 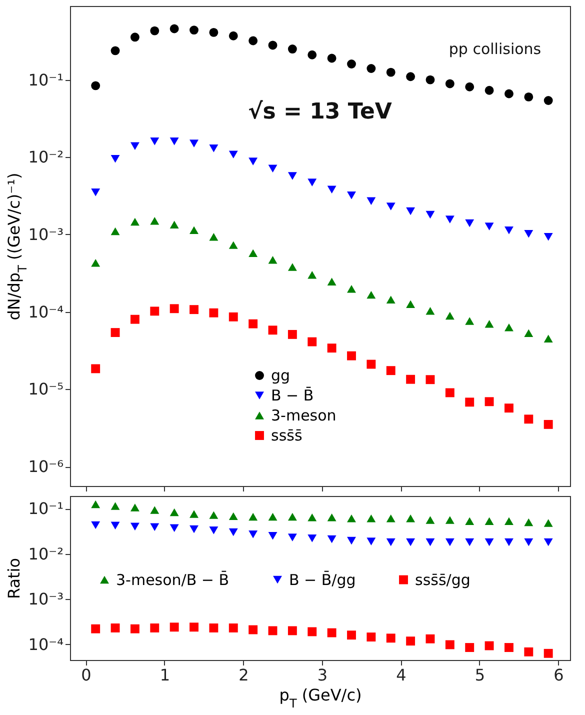 What do you see at coordinates (86, 675) in the screenshot?
I see `x-tick-label: 0` at bounding box center [86, 675].